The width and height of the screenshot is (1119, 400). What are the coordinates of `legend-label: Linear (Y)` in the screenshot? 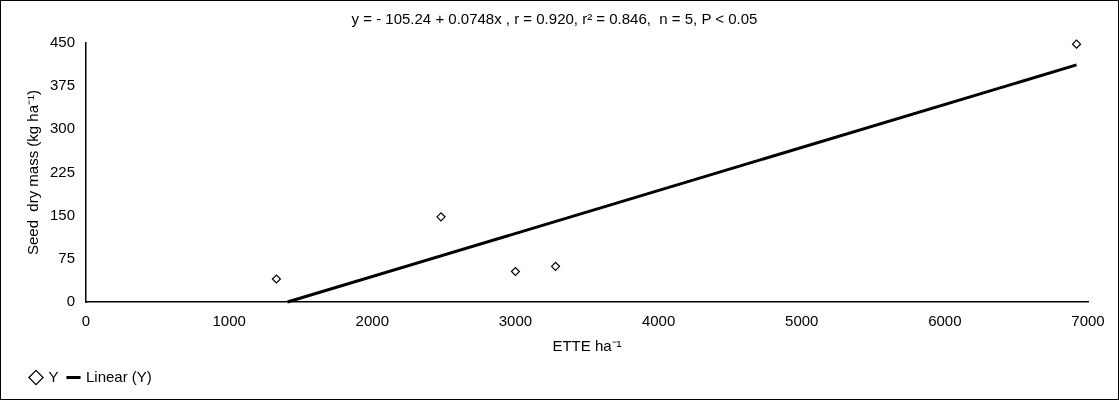 It's located at (119, 376).